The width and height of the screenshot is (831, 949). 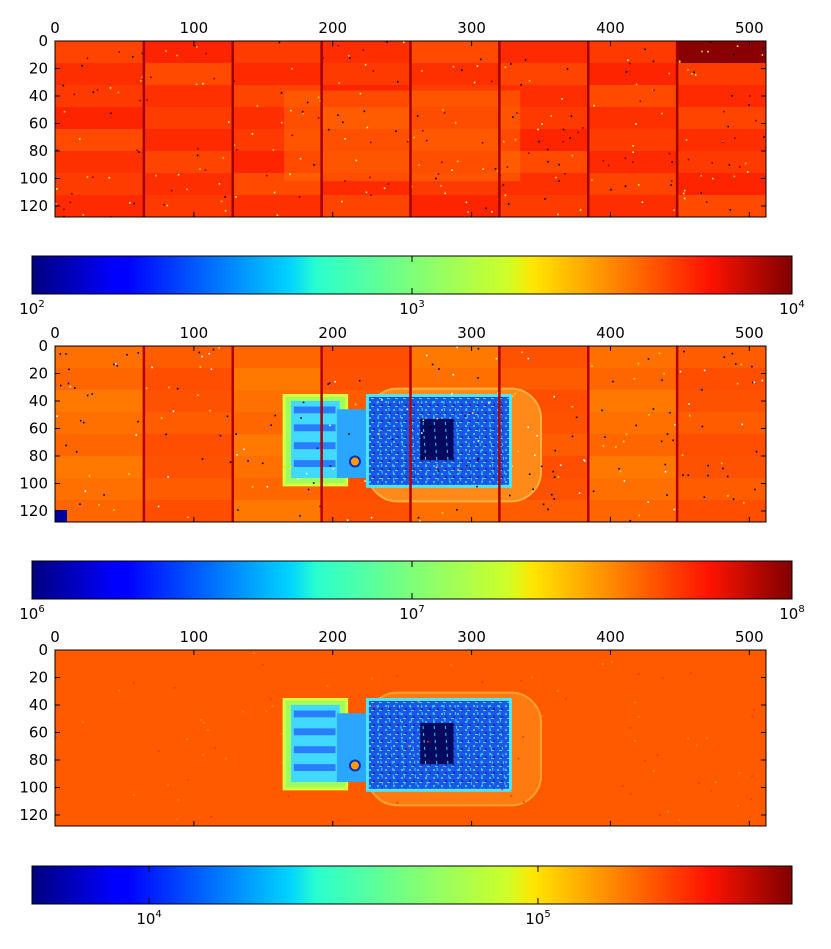 I want to click on x-tick-label: 100, so click(x=194, y=333).